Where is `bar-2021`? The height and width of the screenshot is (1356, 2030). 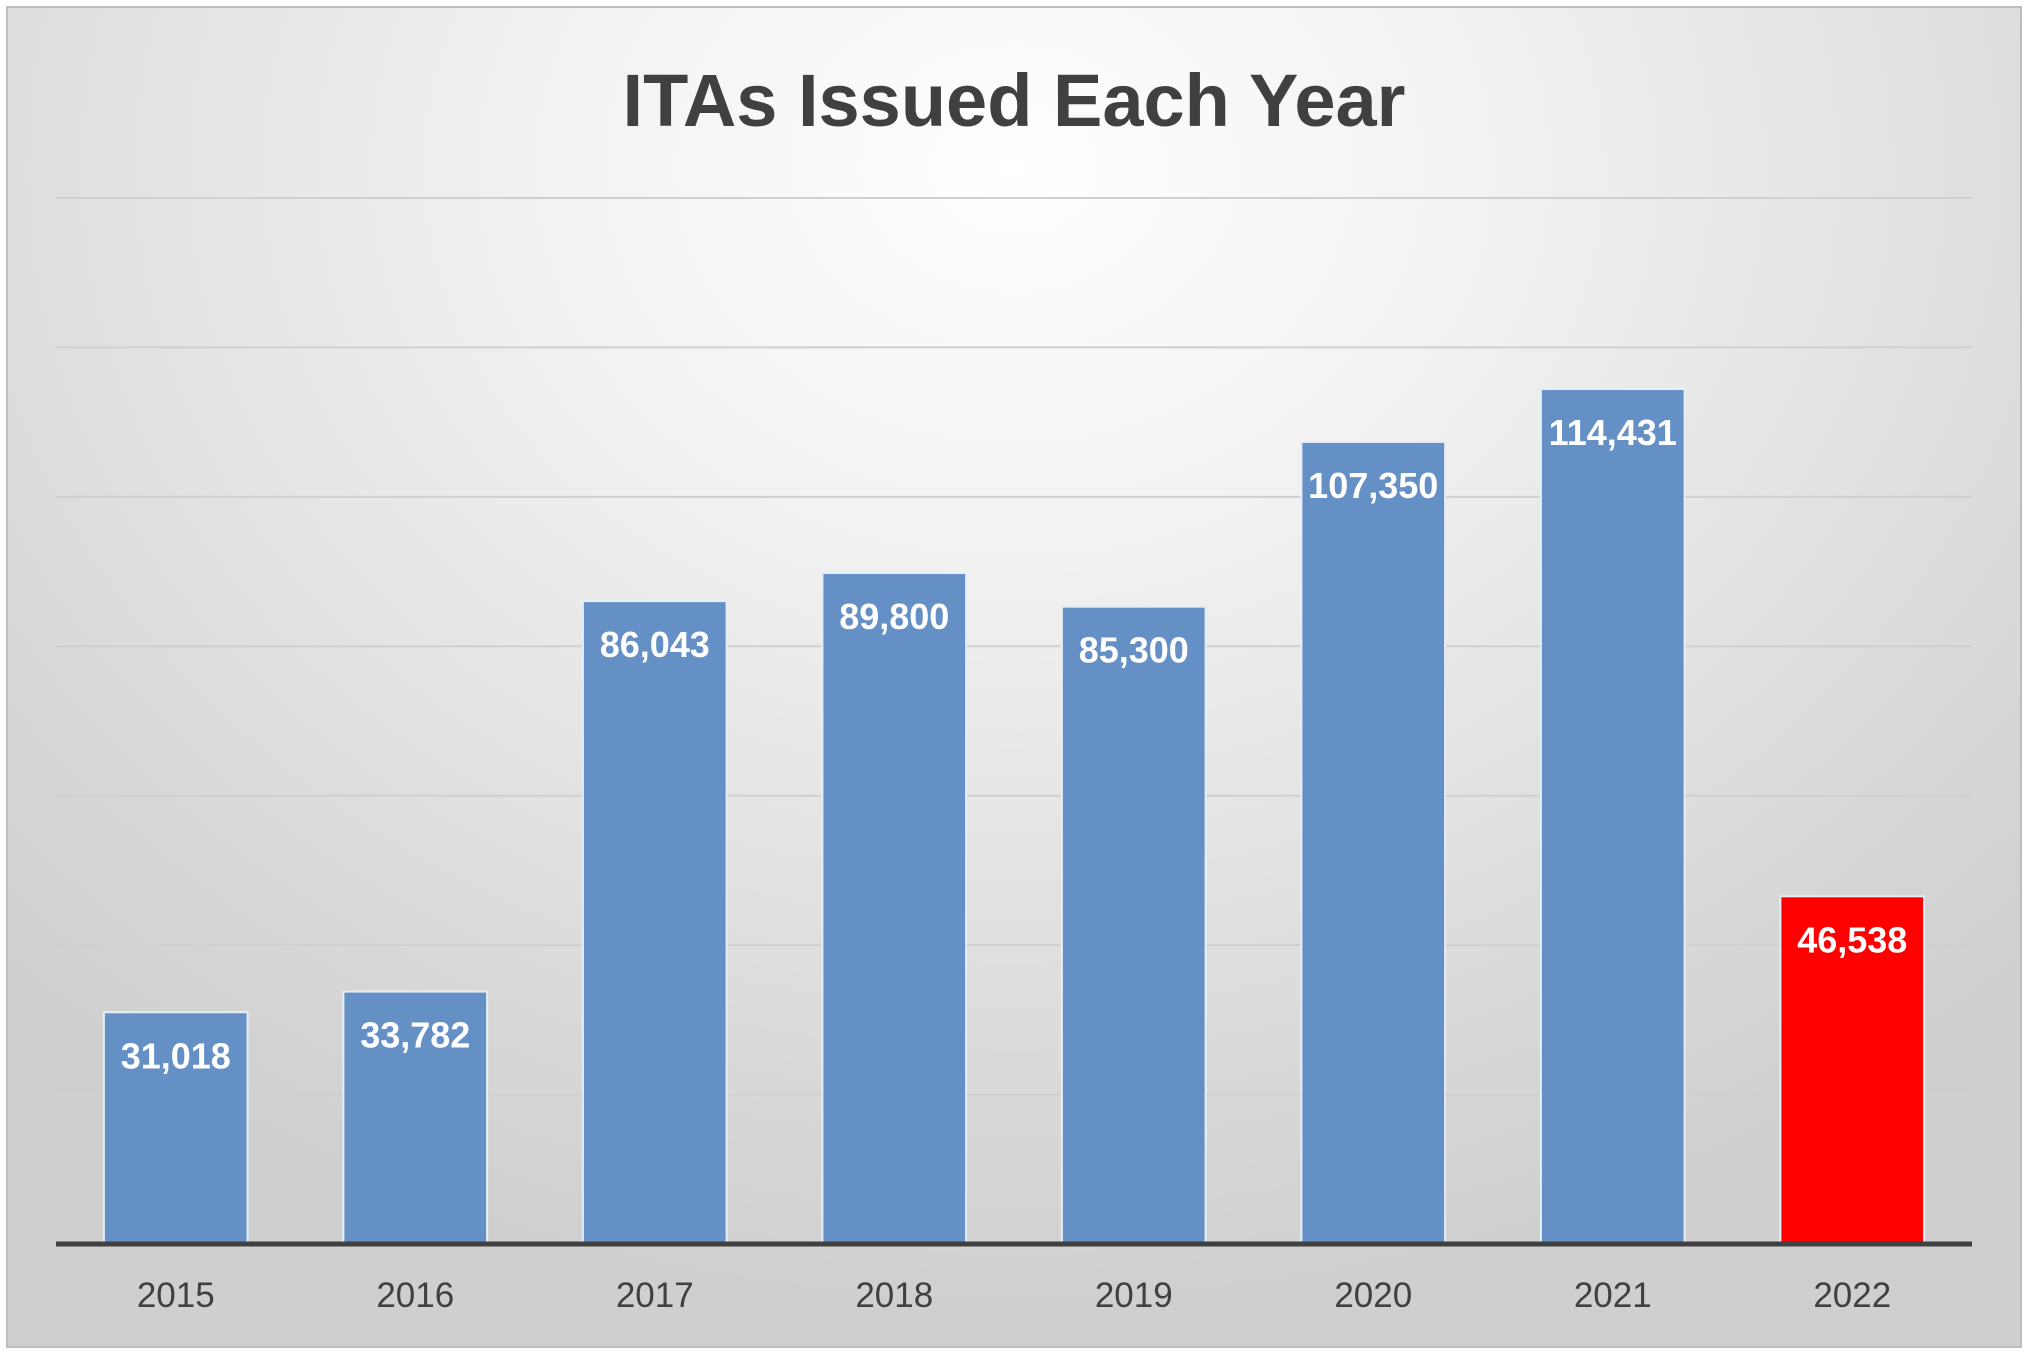 bar-2021 is located at coordinates (1612, 816).